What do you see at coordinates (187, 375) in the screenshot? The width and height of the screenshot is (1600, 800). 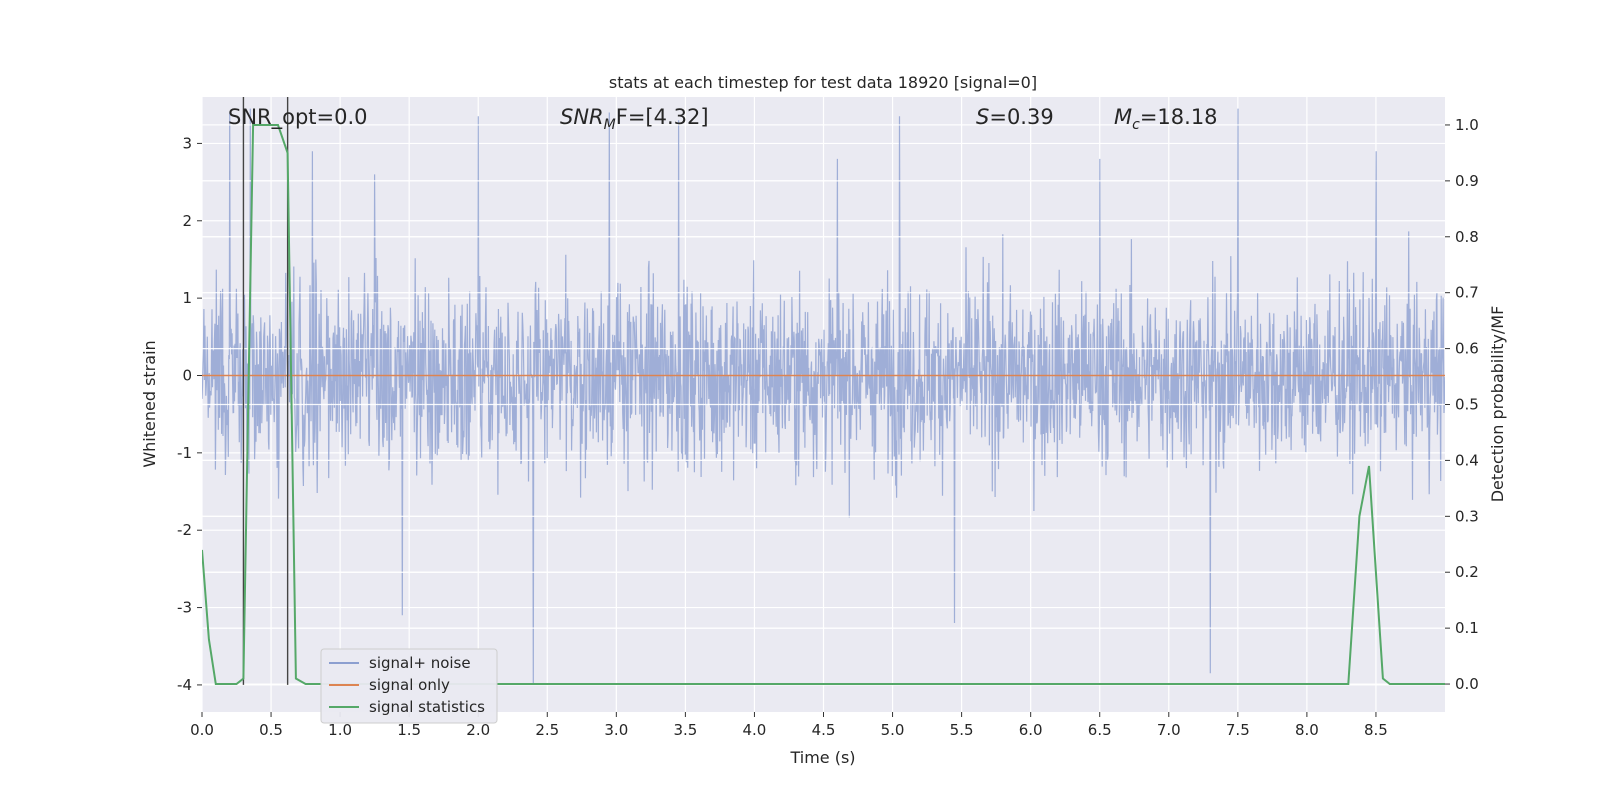 I see `left-y-tick-label: 0` at bounding box center [187, 375].